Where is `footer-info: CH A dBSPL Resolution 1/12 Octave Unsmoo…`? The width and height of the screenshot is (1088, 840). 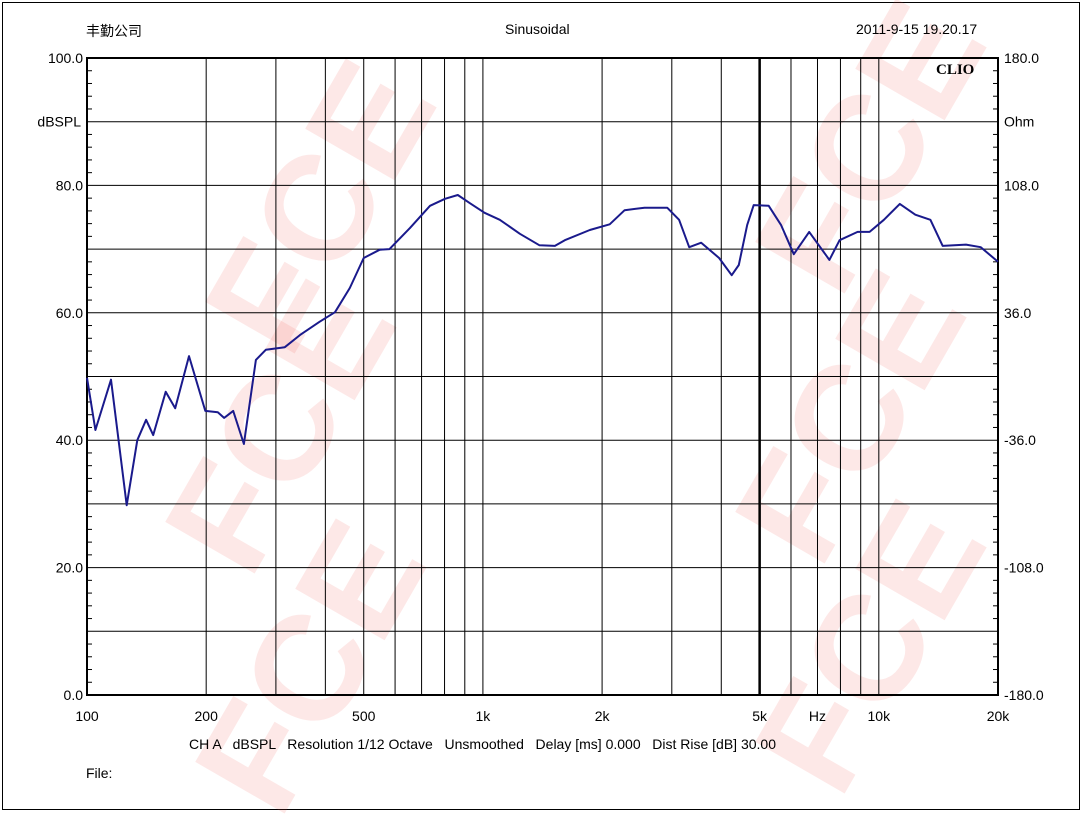 footer-info: CH A dBSPL Resolution 1/12 Octave Unsmoo… is located at coordinates (482, 744).